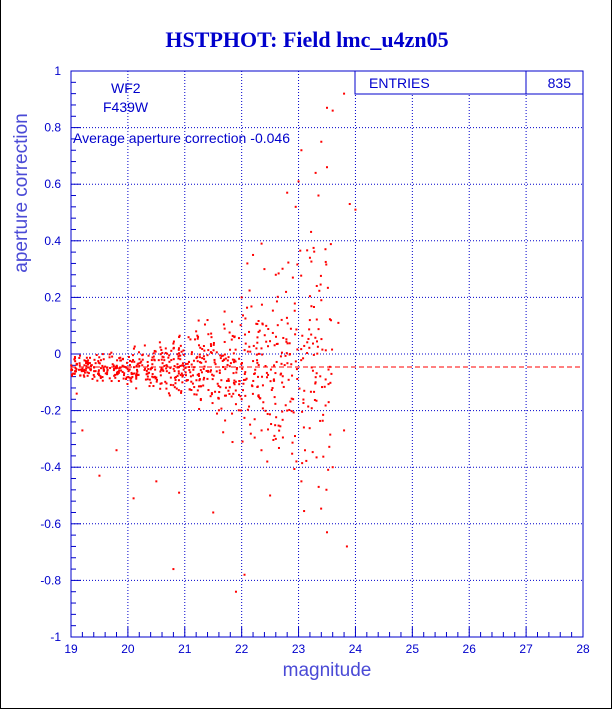 Image resolution: width=612 pixels, height=713 pixels. Describe the element at coordinates (50, 411) in the screenshot. I see `y-tick-label: -0.2` at that location.